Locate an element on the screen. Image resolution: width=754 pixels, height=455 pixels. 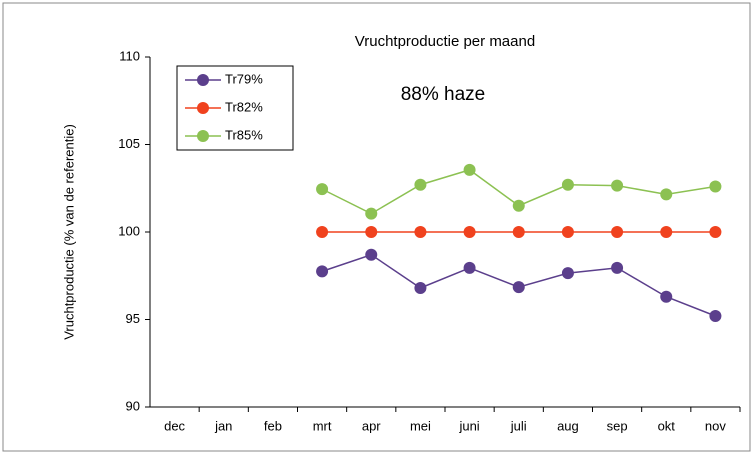
y-tick-label: 95 is located at coordinates (133, 318).